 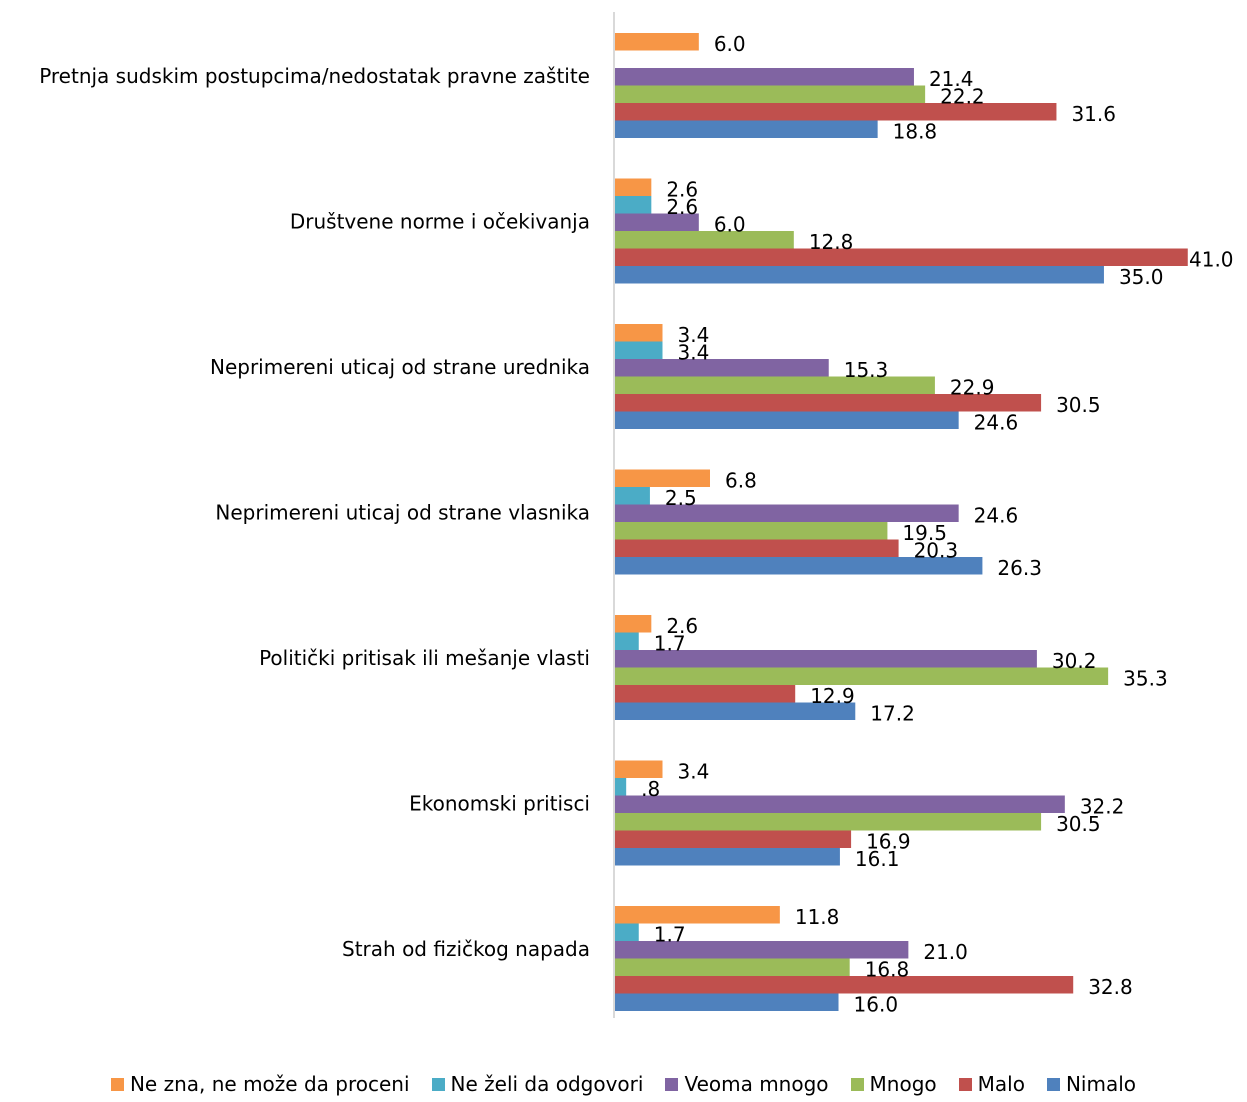 I want to click on data-label: 16.0, so click(x=876, y=1004).